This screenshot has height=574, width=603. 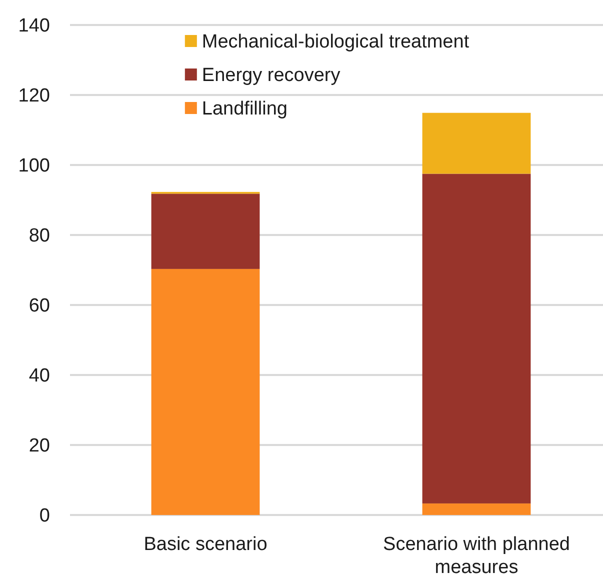 I want to click on legend-label: Landfilling, so click(x=245, y=109).